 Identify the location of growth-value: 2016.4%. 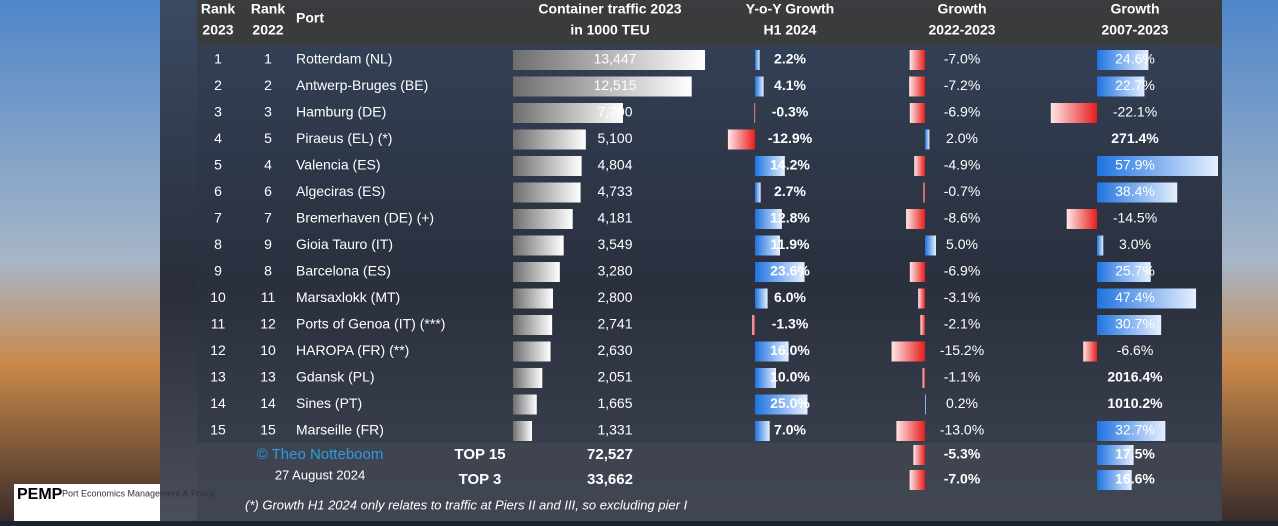
(1135, 377).